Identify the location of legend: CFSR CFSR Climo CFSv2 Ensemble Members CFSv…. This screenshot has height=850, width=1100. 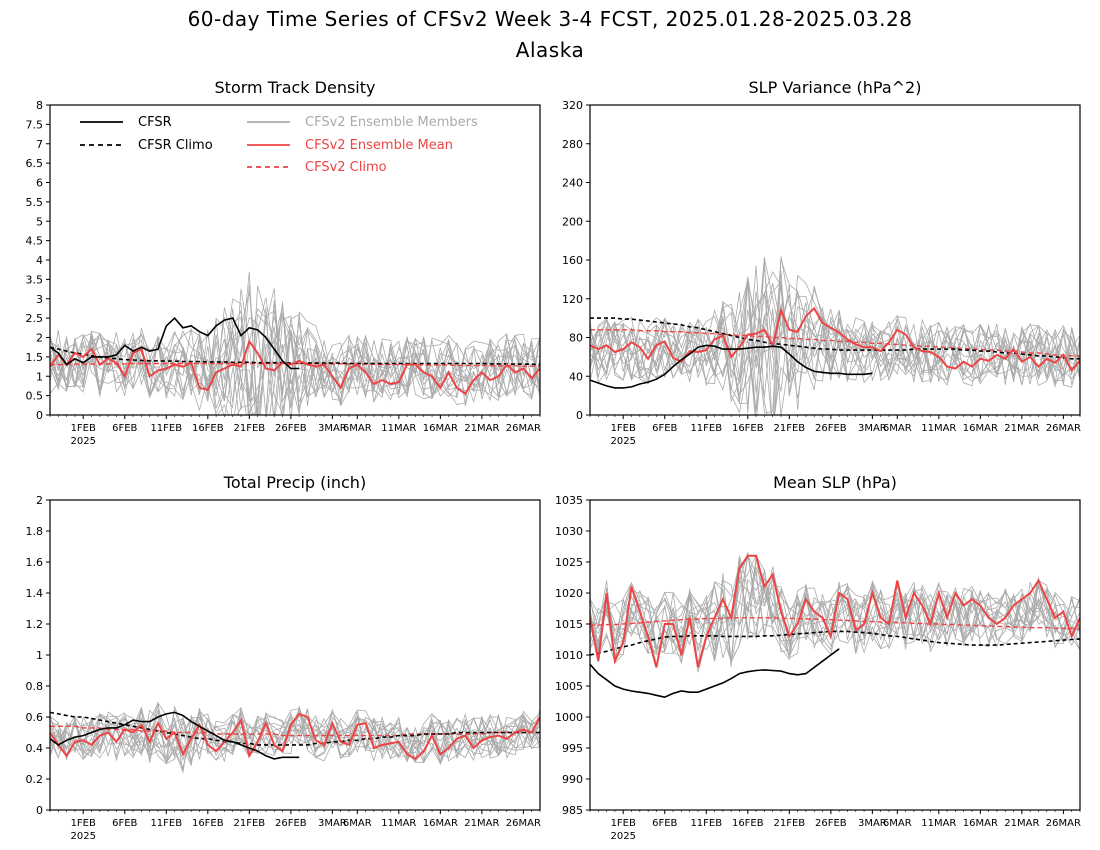
(279, 145).